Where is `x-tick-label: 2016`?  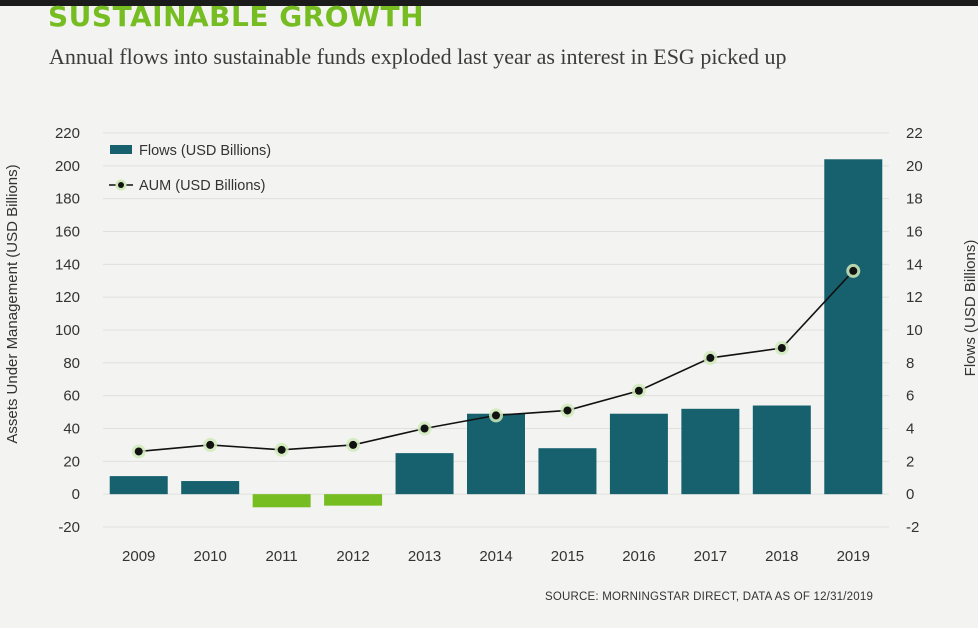
x-tick-label: 2016 is located at coordinates (638, 556).